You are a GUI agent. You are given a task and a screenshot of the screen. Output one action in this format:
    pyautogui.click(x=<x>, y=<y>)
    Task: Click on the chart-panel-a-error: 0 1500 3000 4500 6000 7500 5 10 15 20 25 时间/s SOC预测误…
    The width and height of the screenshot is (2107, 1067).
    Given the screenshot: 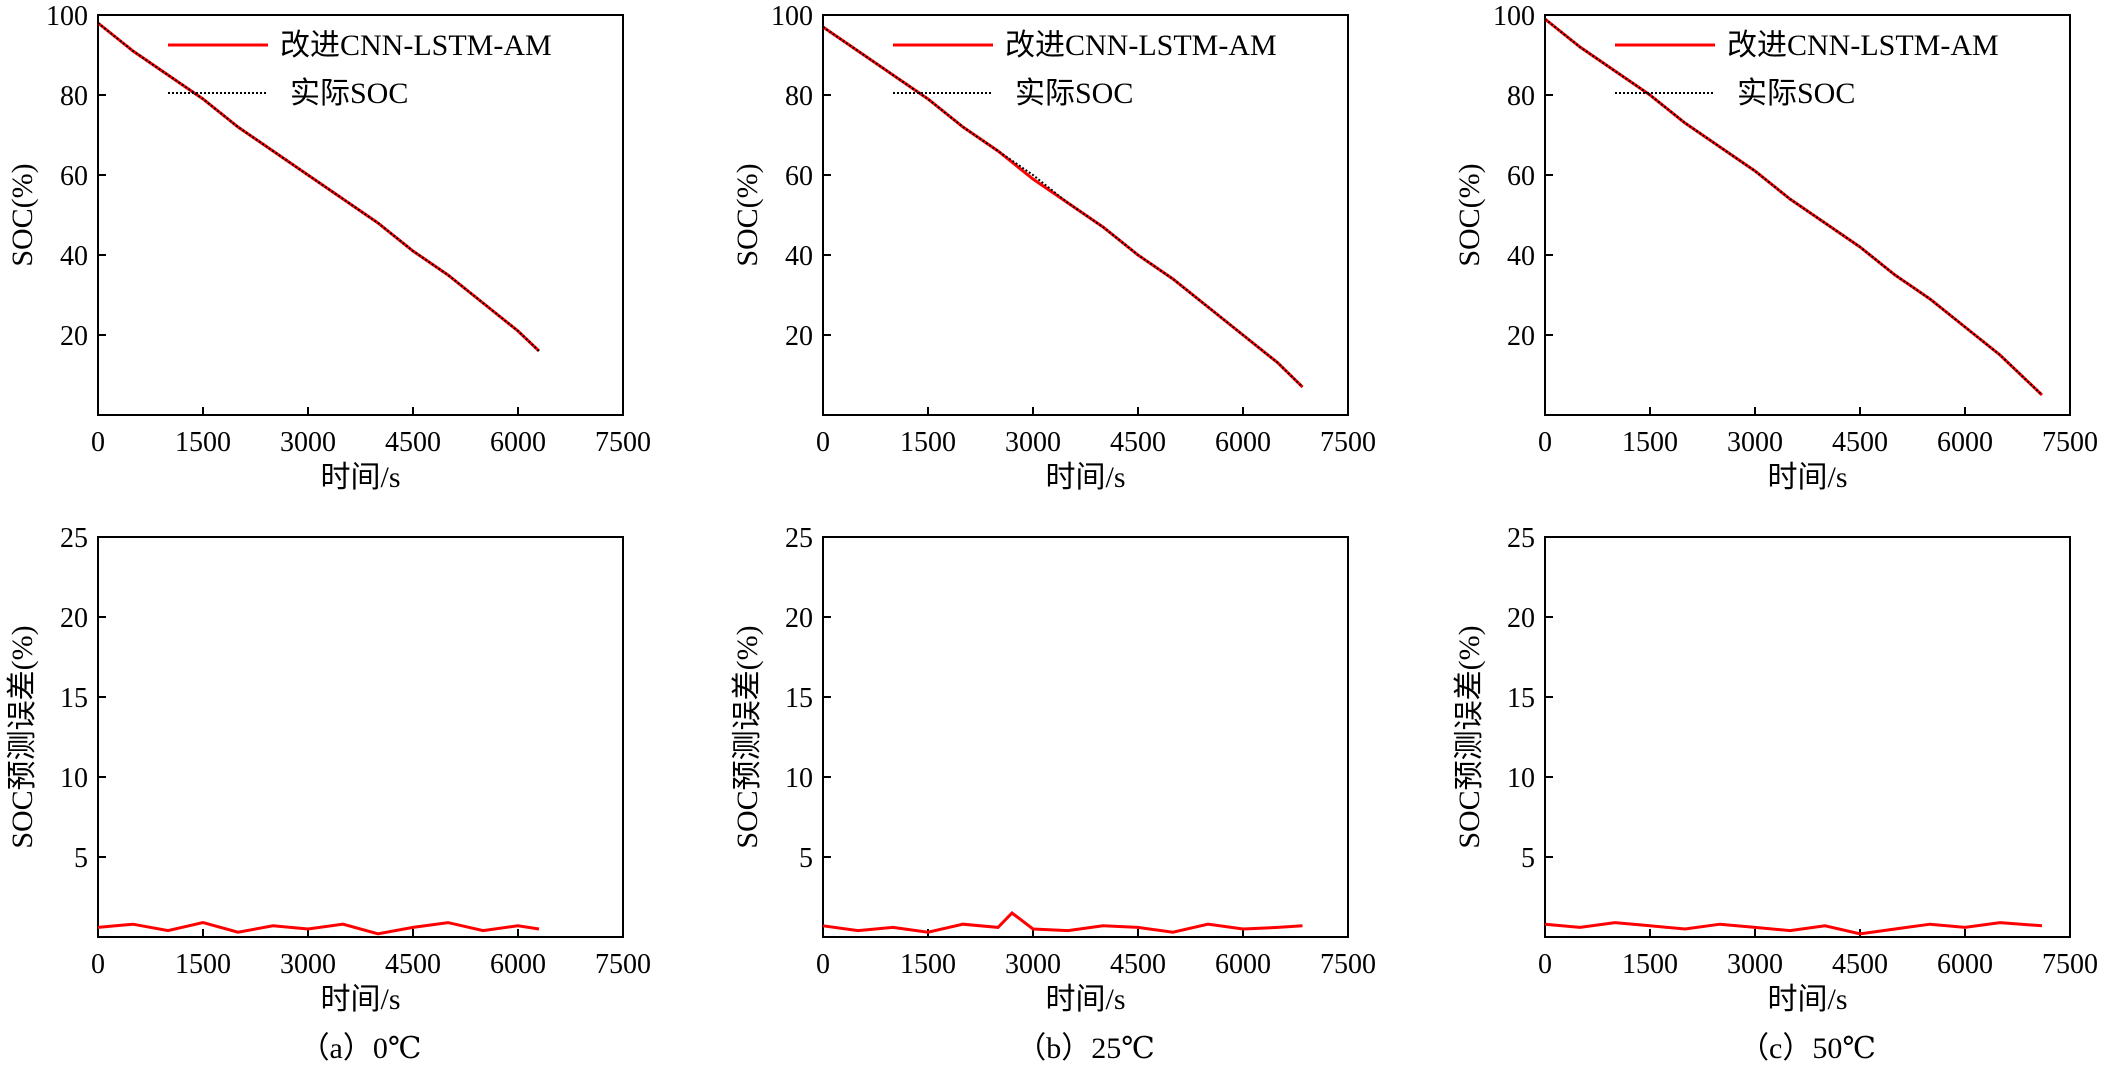 What is the action you would take?
    pyautogui.click(x=328, y=769)
    